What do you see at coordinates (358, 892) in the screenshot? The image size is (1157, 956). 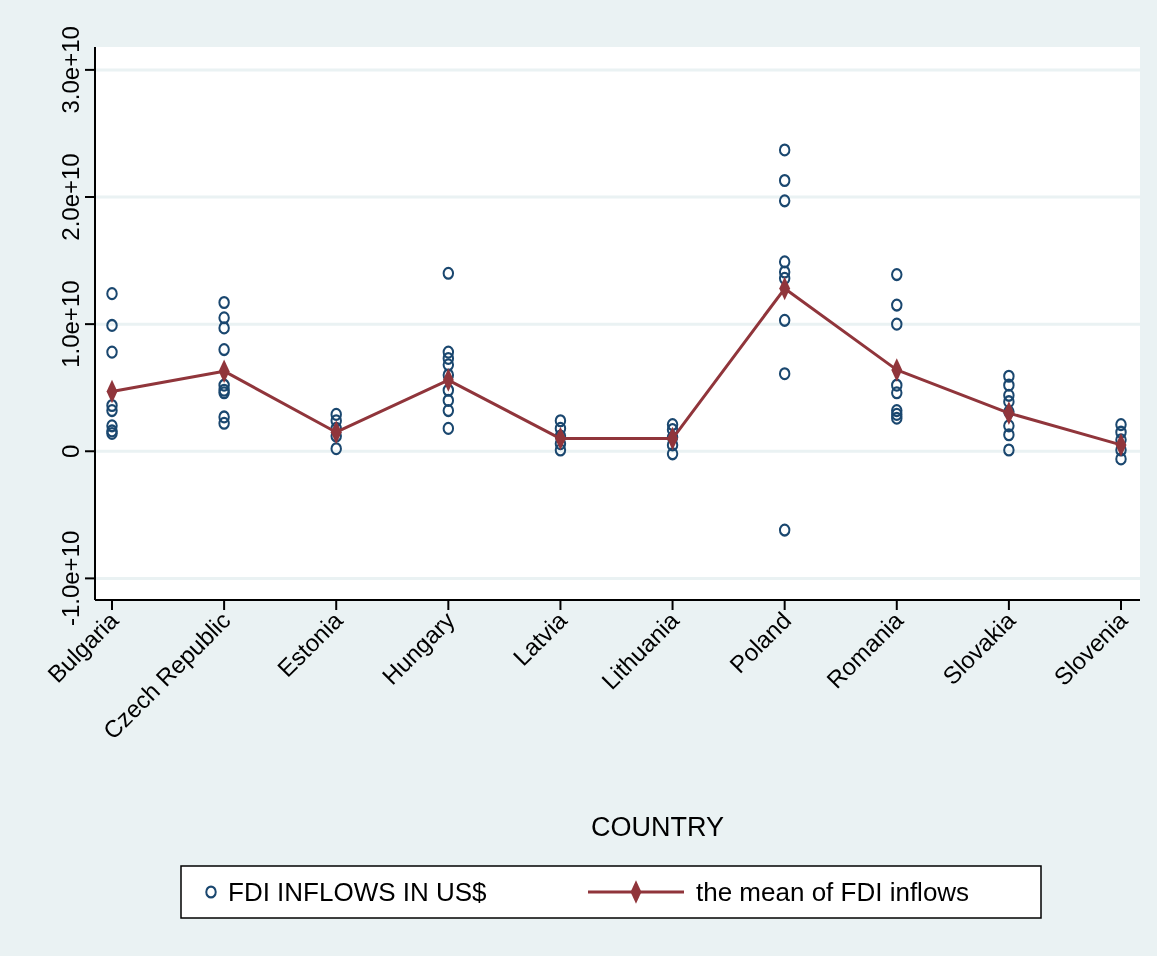 I see `legend-label: FDI INFLOWS IN US$` at bounding box center [358, 892].